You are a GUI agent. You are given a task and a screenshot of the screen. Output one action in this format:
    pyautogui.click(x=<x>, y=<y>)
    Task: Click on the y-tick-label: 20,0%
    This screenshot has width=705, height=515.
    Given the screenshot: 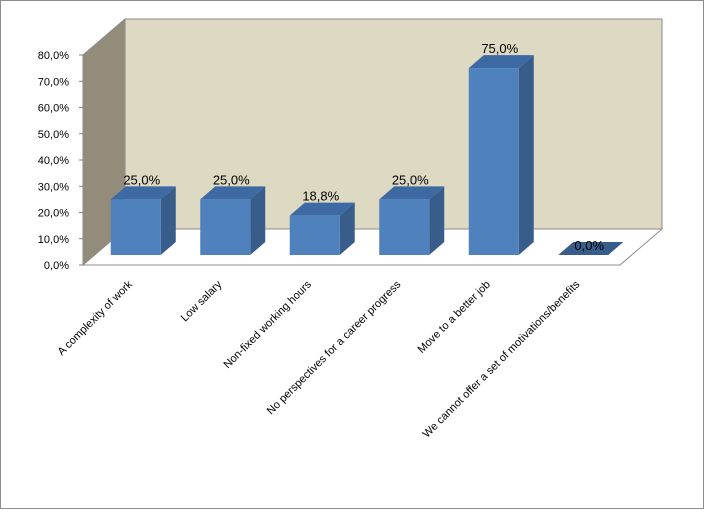 What is the action you would take?
    pyautogui.click(x=53, y=214)
    